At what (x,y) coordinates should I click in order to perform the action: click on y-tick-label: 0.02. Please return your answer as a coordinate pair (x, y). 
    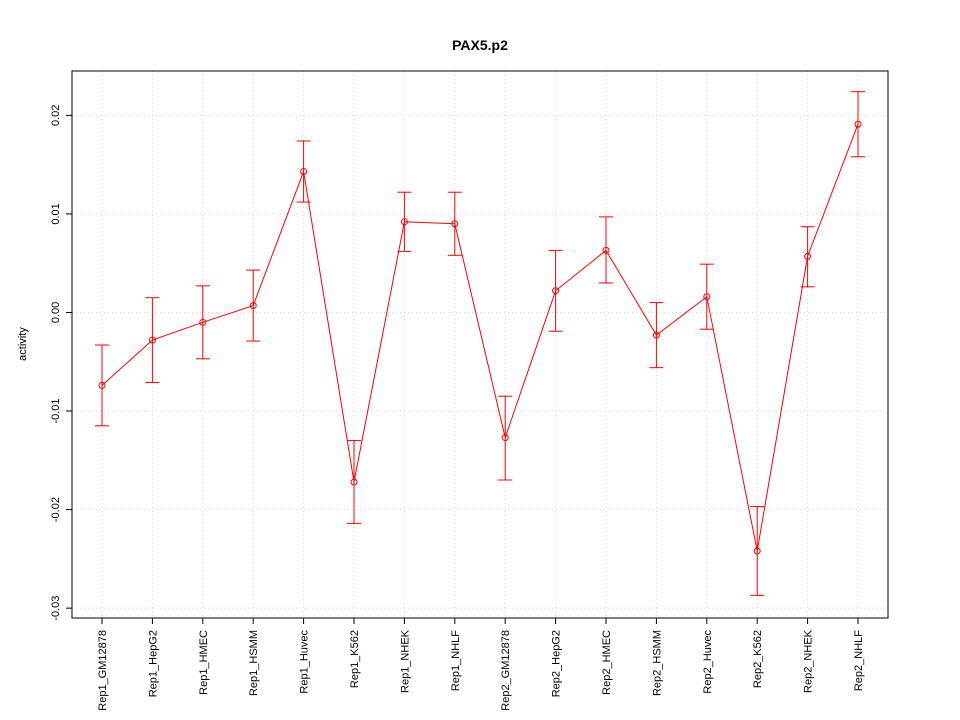
    Looking at the image, I should click on (56, 115).